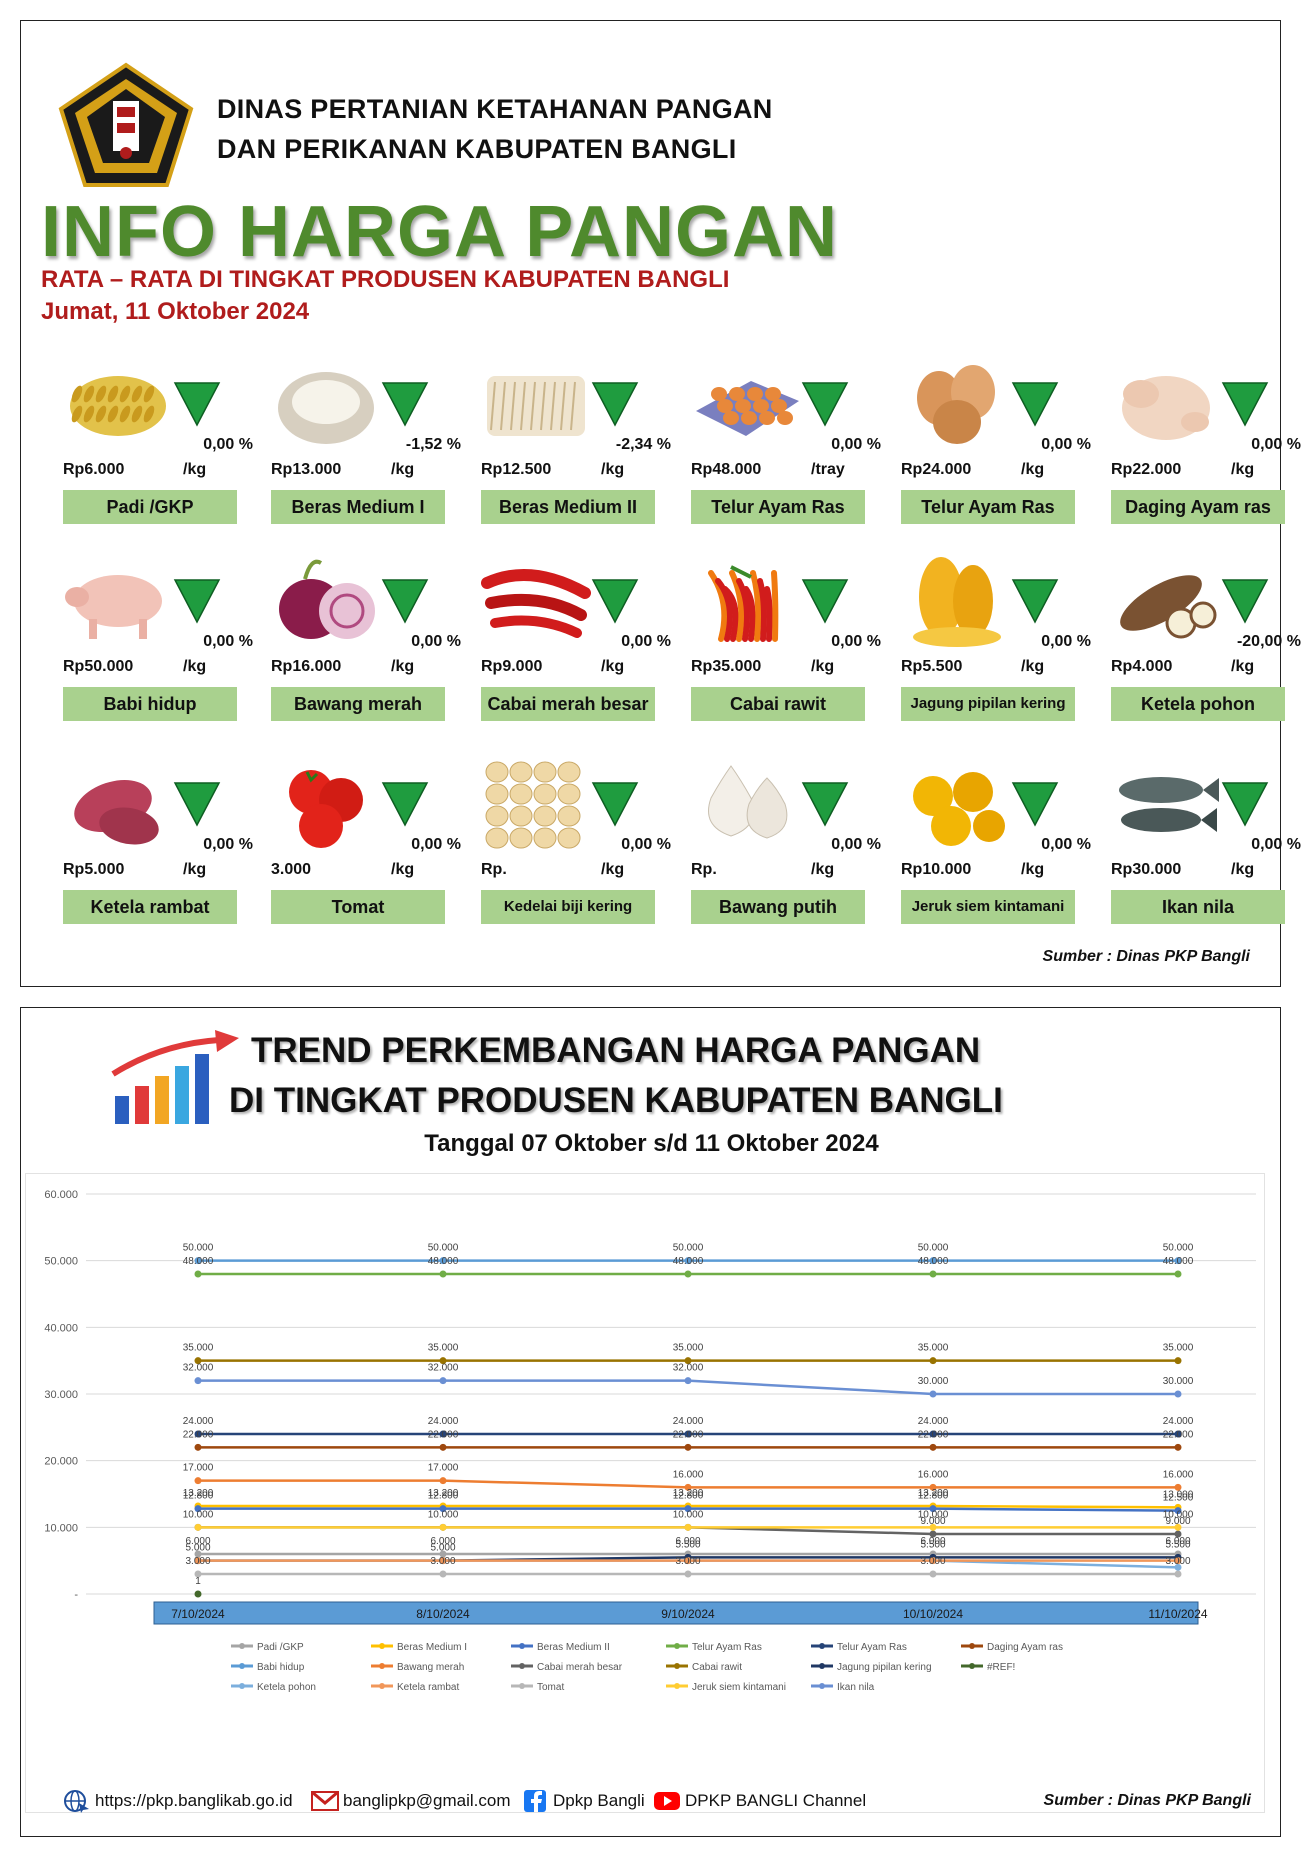  I want to click on legend-item: Jagung pipilan kering, so click(871, 1667).